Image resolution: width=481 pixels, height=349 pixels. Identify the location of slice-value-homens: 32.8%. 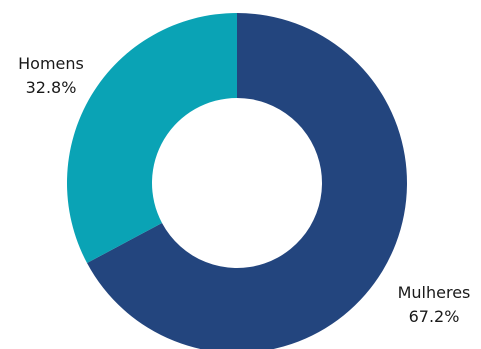
(51, 87).